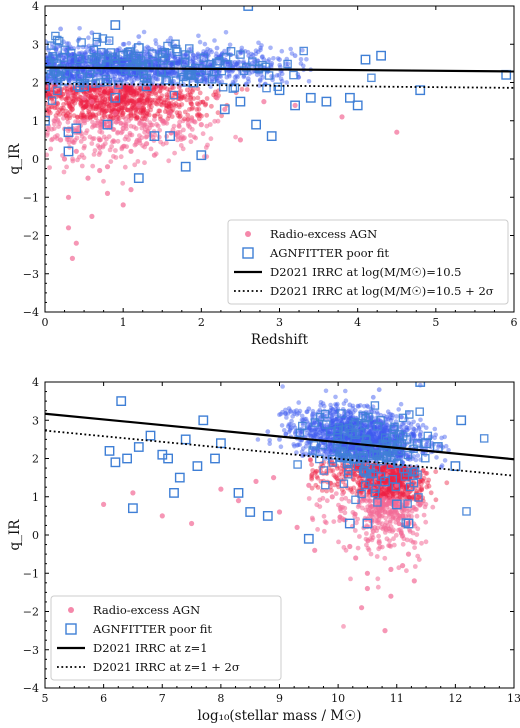 The height and width of the screenshot is (728, 520). What do you see at coordinates (382, 291) in the screenshot?
I see `legend-label: D2021 IRRC at log(M/M☉)=10.5 + 2σ` at bounding box center [382, 291].